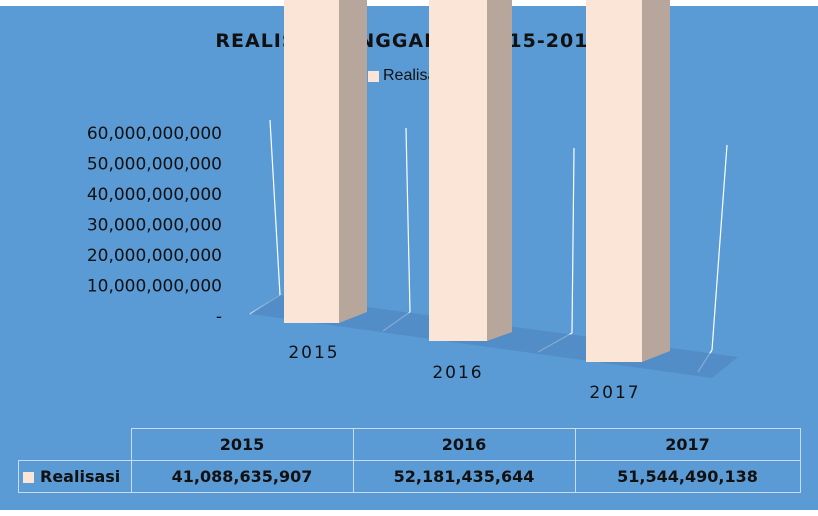 This screenshot has width=818, height=516. What do you see at coordinates (313, 353) in the screenshot?
I see `x-tick-label: 2015` at bounding box center [313, 353].